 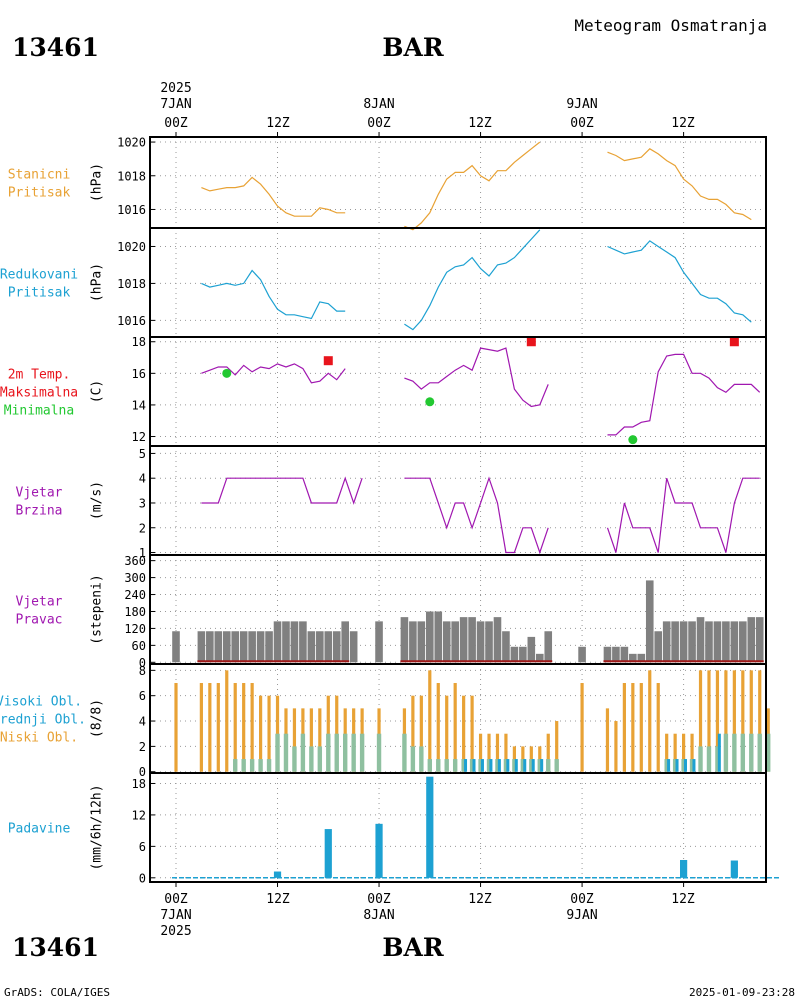 I want to click on temperature-line, so click(x=476, y=377).